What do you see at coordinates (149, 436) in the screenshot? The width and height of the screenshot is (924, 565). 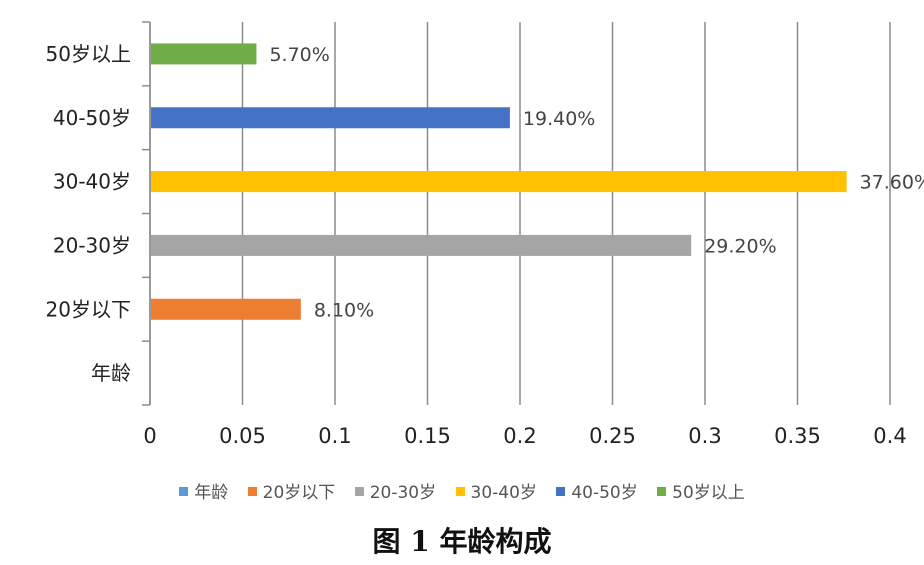 I see `x-tick-label: 0` at bounding box center [149, 436].